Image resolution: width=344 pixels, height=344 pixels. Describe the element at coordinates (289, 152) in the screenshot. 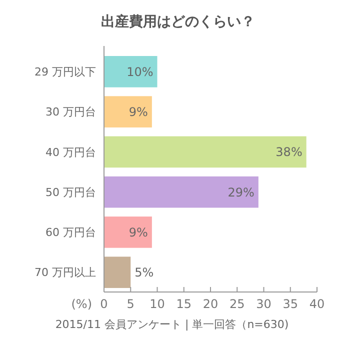

I see `data-label: 38%` at that location.